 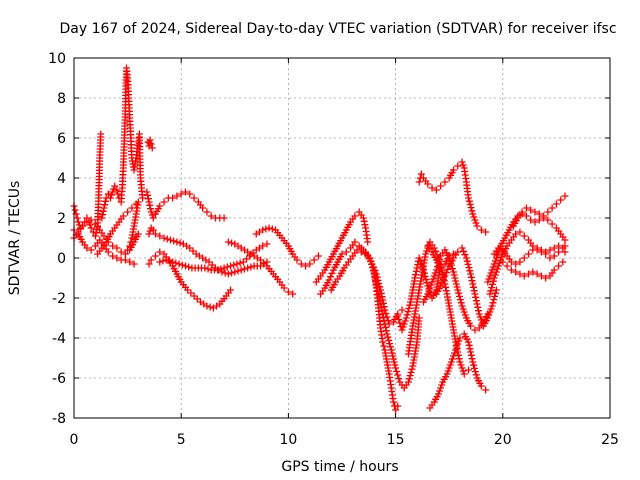 I want to click on y-tick-label: -2, so click(x=59, y=299).